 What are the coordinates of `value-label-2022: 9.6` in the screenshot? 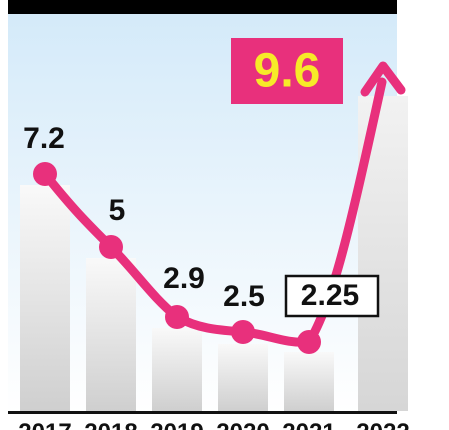 It's located at (287, 71).